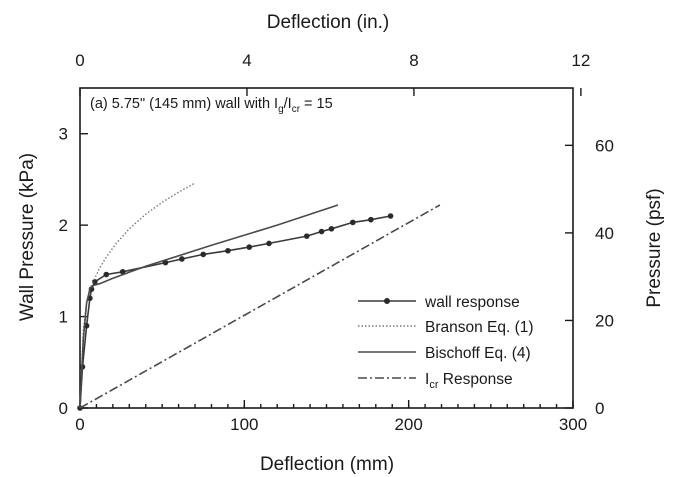 This screenshot has width=677, height=477. I want to click on legend-label-branson: Branson Eq. (1), so click(479, 327).